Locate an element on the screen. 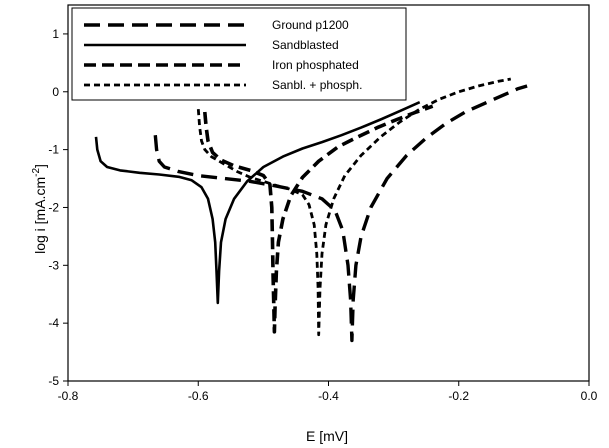 The width and height of the screenshot is (609, 448). y-tick-label: -2 is located at coordinates (53, 207).